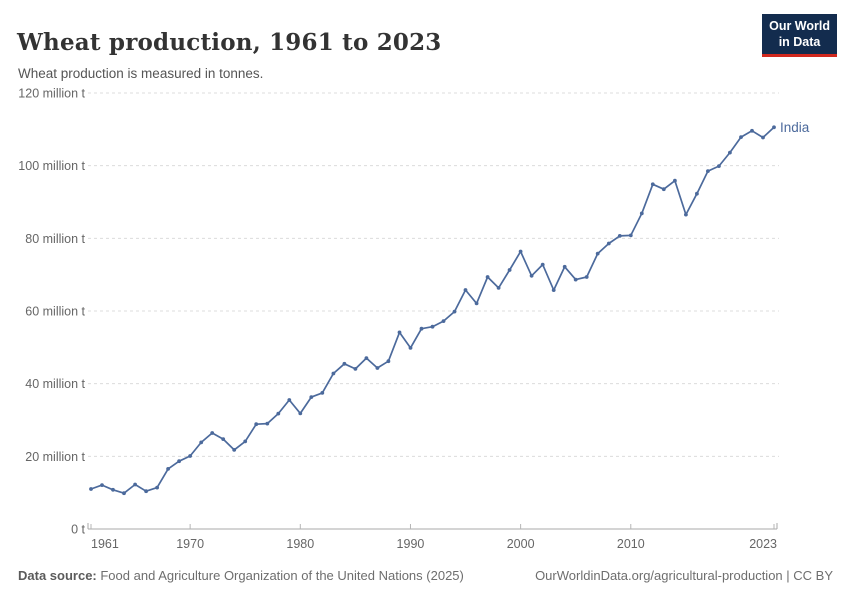  I want to click on owid-logo: Our World in Data, so click(799, 36).